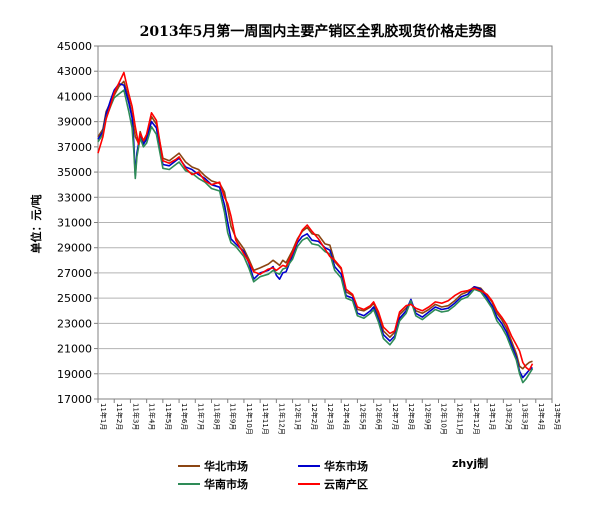 Image resolution: width=608 pixels, height=505 pixels. I want to click on x-tick-label: 11年5月, so click(168, 416).